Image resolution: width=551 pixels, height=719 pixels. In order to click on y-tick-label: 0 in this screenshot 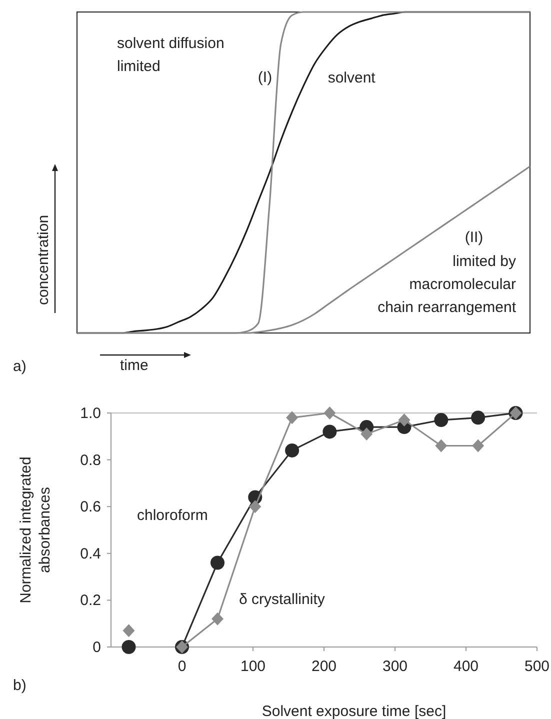, I will do `click(96, 647)`.